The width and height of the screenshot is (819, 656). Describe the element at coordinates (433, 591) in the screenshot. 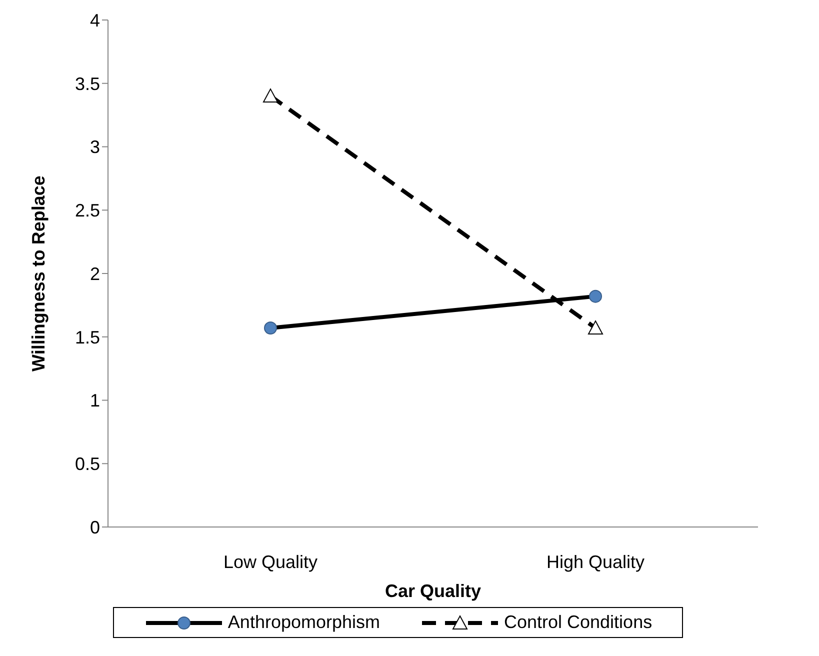

I see `x-axis-title: Car Quality` at that location.